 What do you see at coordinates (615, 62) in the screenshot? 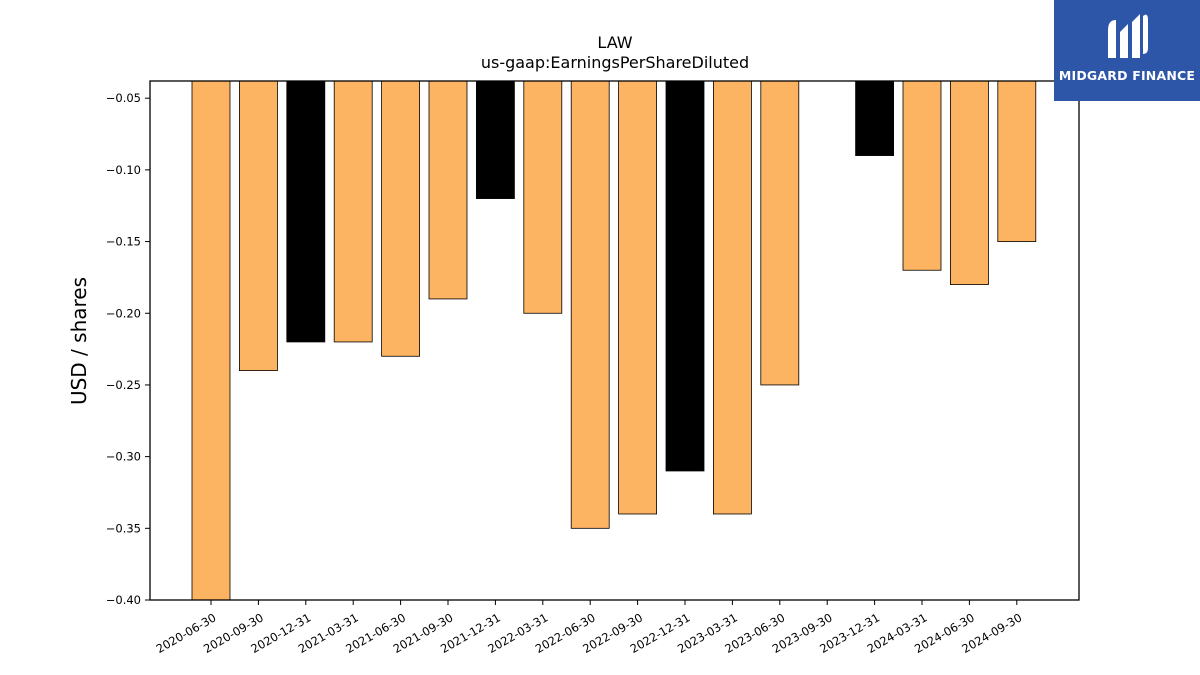
I see `chart-subtitle: us-gaap:EarningsPerShareDiluted` at bounding box center [615, 62].